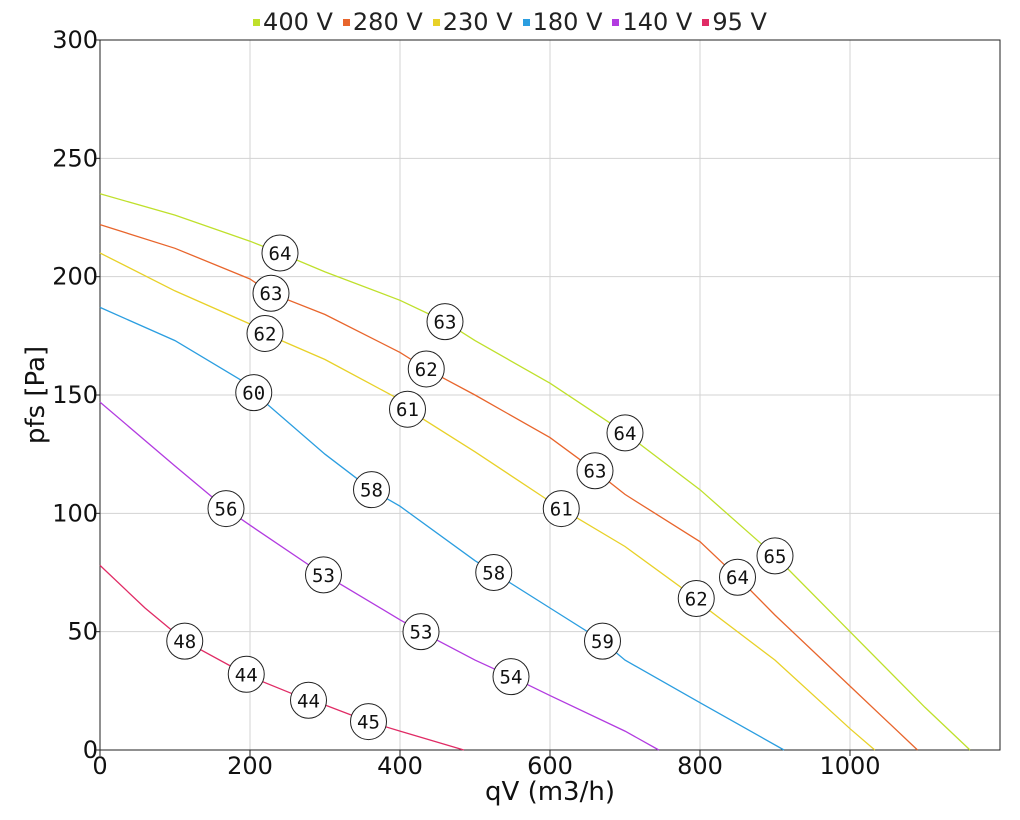 This screenshot has width=1020, height=820. What do you see at coordinates (550, 792) in the screenshot?
I see `x-axis-label: qV (m3/h)` at bounding box center [550, 792].